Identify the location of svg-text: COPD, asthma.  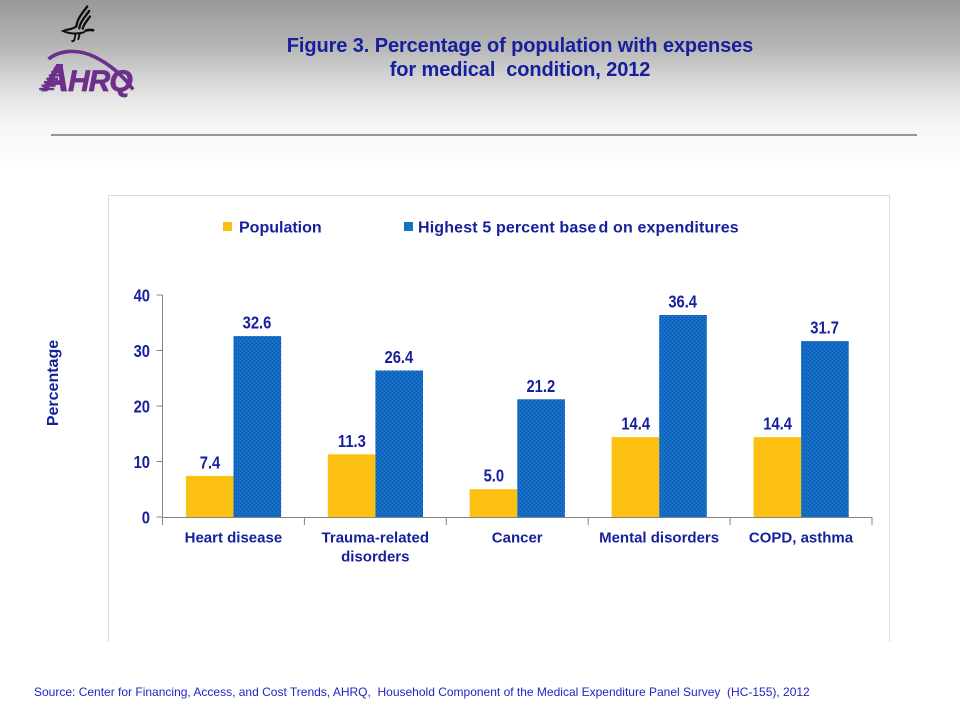
(801, 538).